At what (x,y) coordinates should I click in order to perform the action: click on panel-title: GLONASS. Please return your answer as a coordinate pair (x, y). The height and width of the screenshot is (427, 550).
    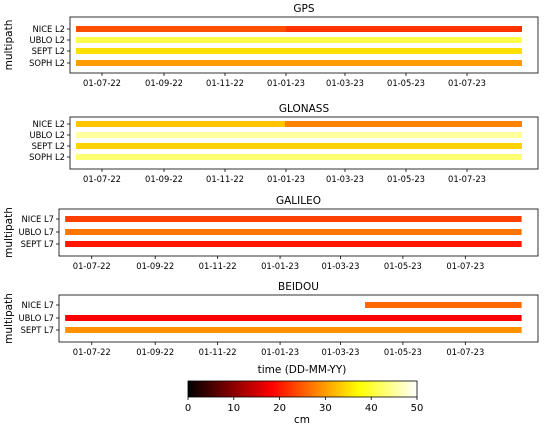
    Looking at the image, I should click on (304, 109).